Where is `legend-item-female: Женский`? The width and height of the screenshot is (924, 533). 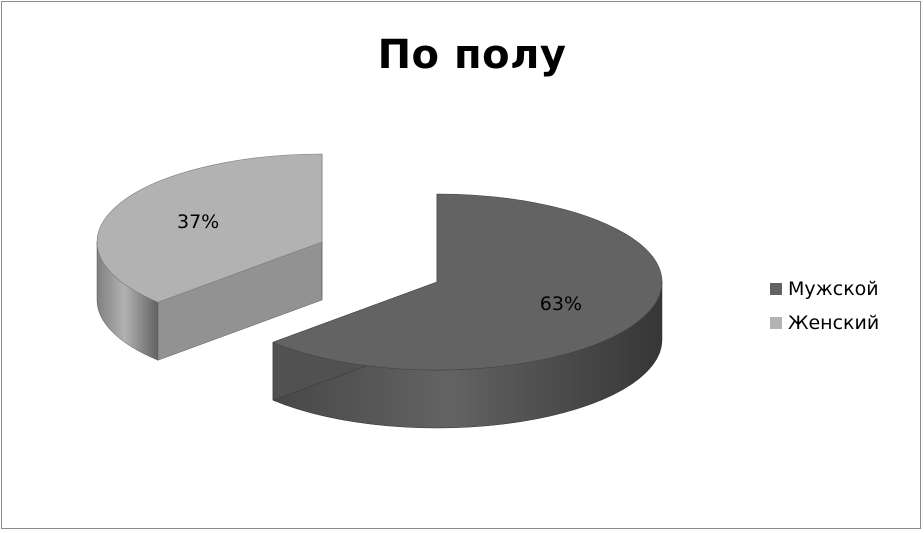 legend-item-female: Женский is located at coordinates (824, 323).